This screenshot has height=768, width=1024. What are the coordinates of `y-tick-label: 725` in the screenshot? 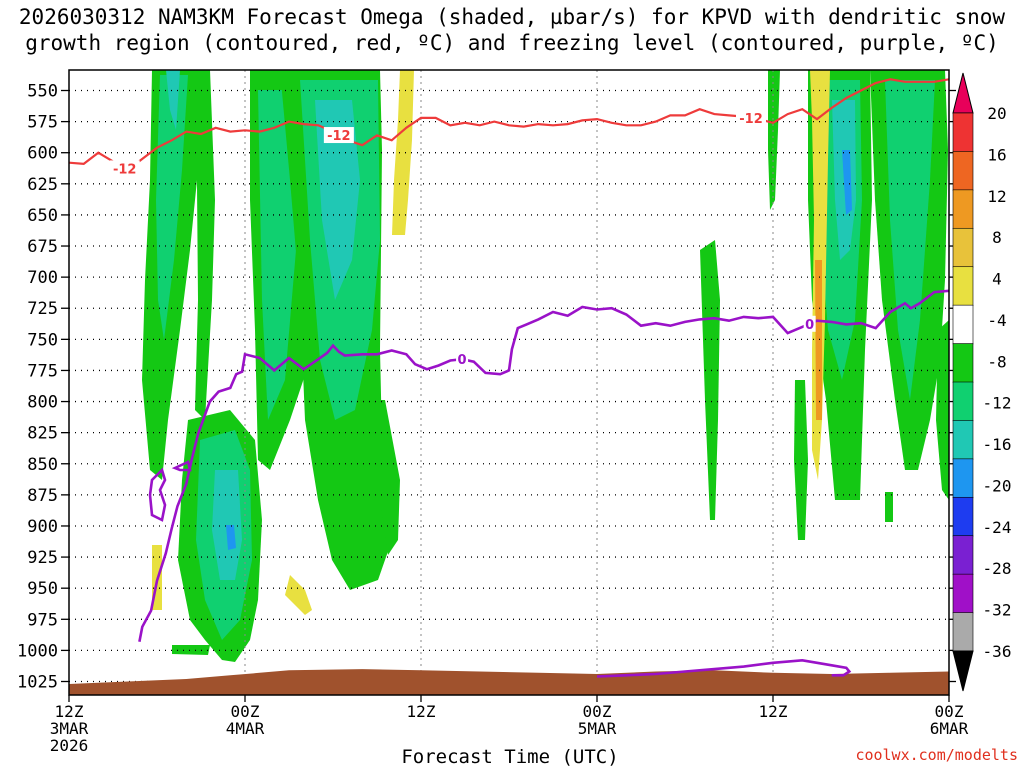 It's located at (42, 309).